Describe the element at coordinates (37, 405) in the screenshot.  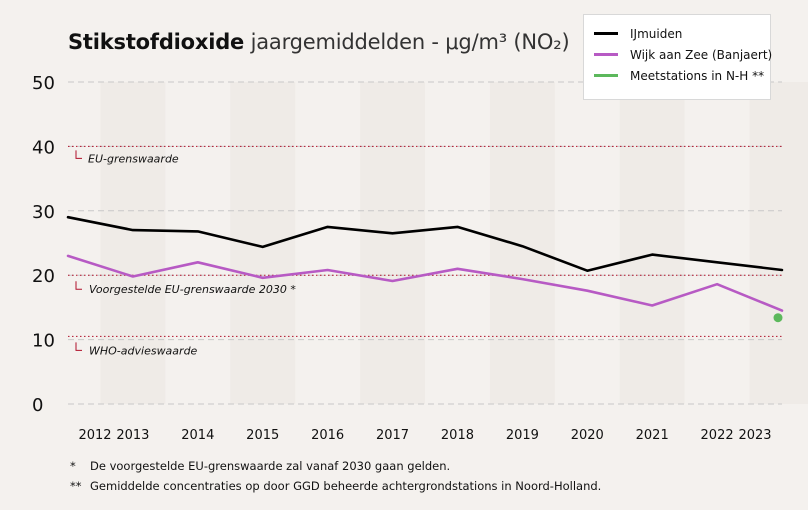
I see `y-tick-label-0: 0` at that location.